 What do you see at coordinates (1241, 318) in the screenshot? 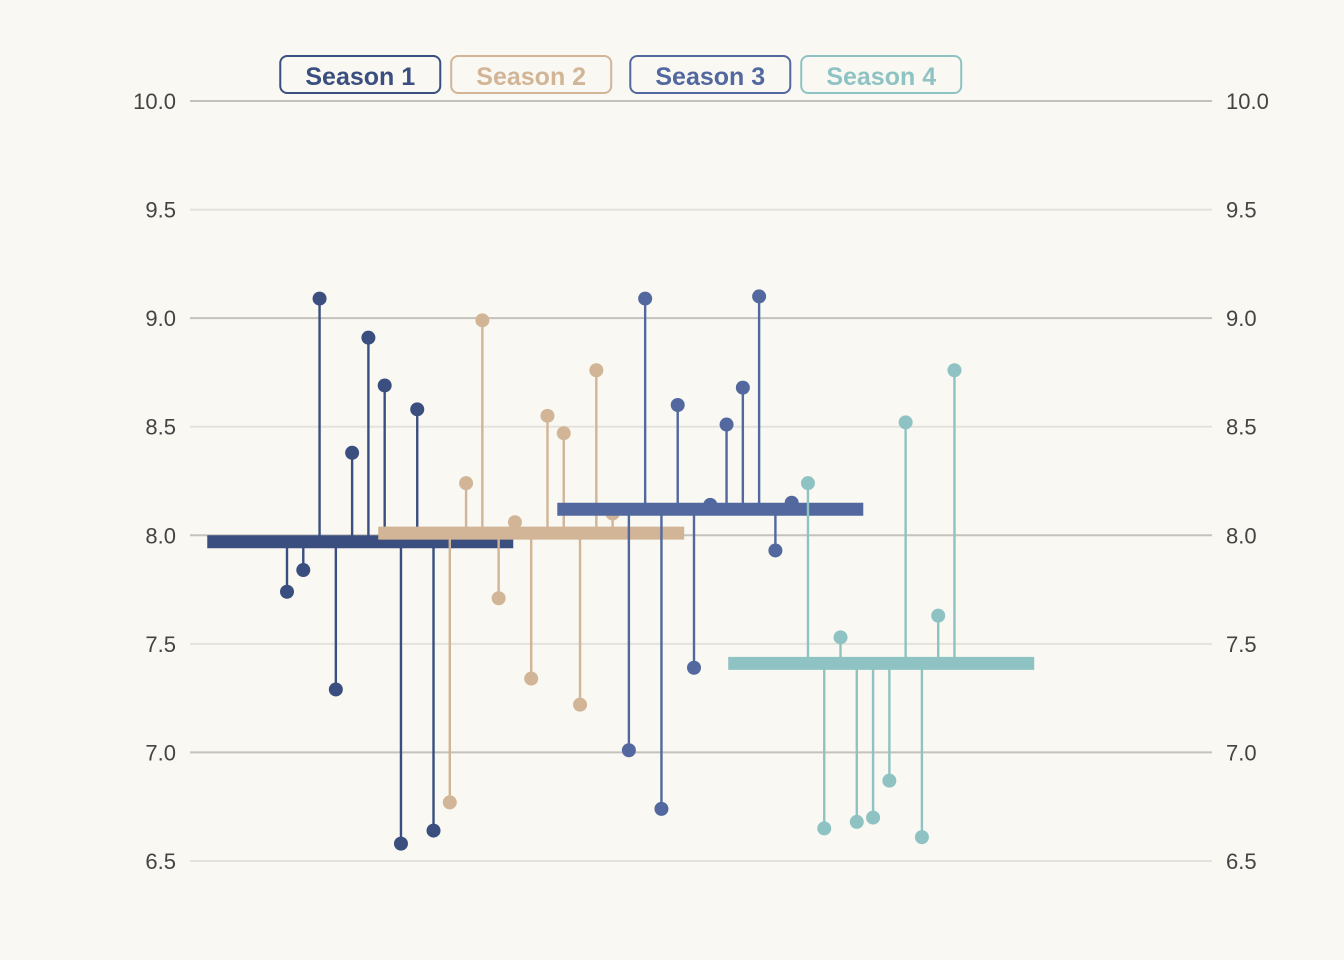
I see `y-tick-label-right: 9.0` at bounding box center [1241, 318].